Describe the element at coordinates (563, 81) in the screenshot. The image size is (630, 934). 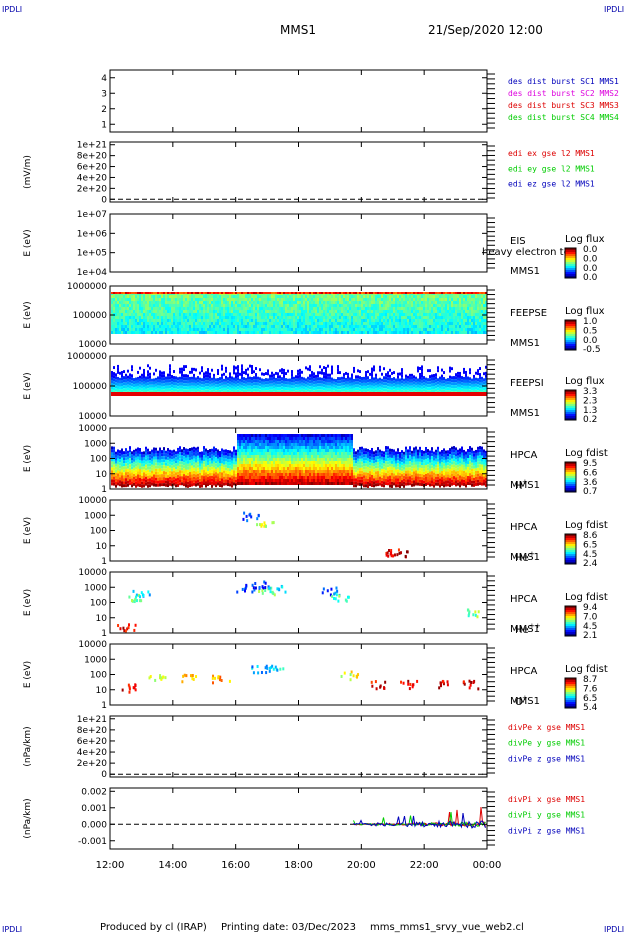
I see `panel-des-legend-entry: des dist burst SC1 MMS1` at that location.